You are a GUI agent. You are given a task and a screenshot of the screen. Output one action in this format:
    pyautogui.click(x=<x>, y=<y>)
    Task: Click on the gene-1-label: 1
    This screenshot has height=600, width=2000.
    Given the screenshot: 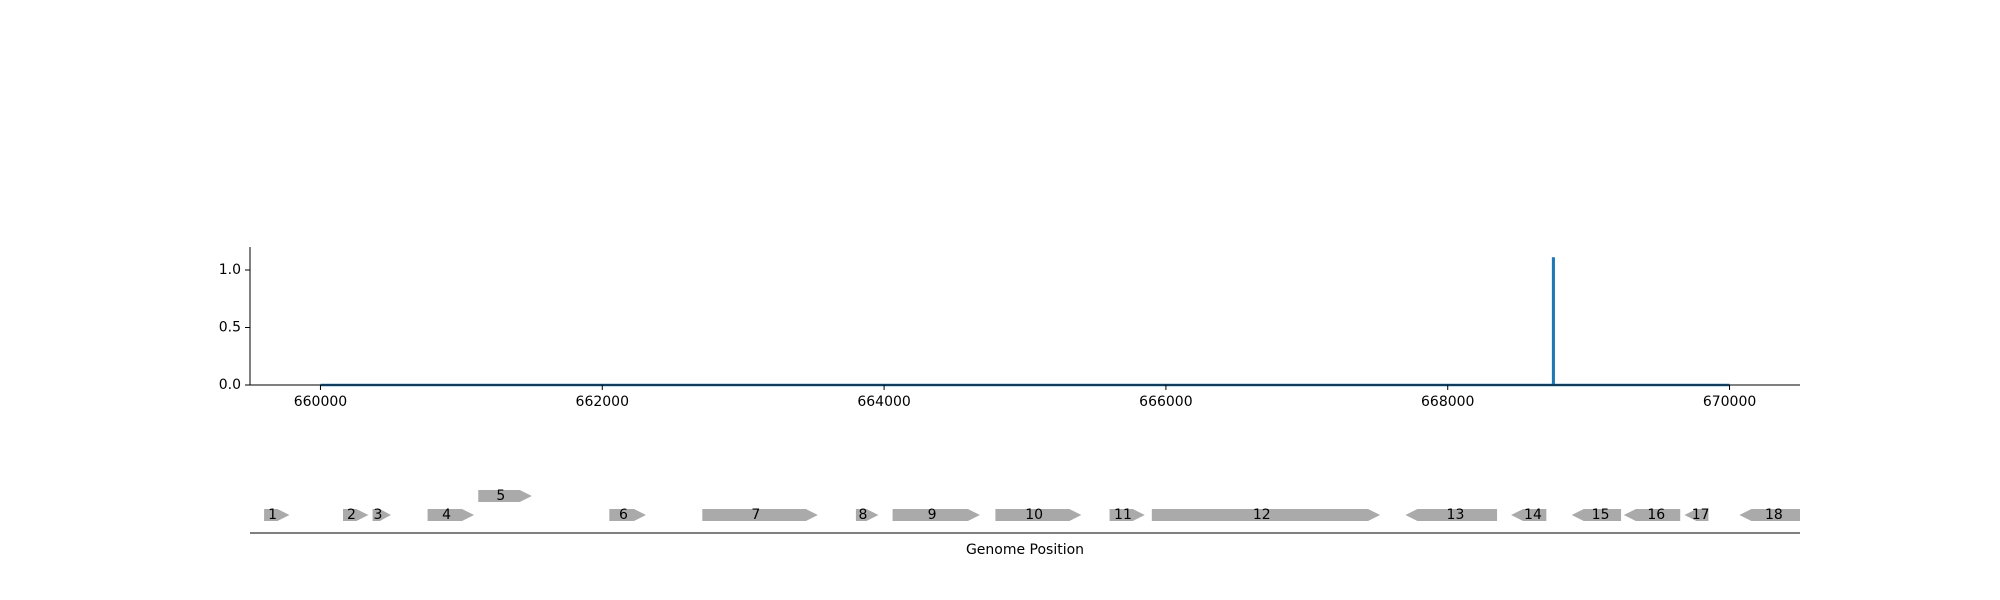 What is the action you would take?
    pyautogui.click(x=272, y=515)
    